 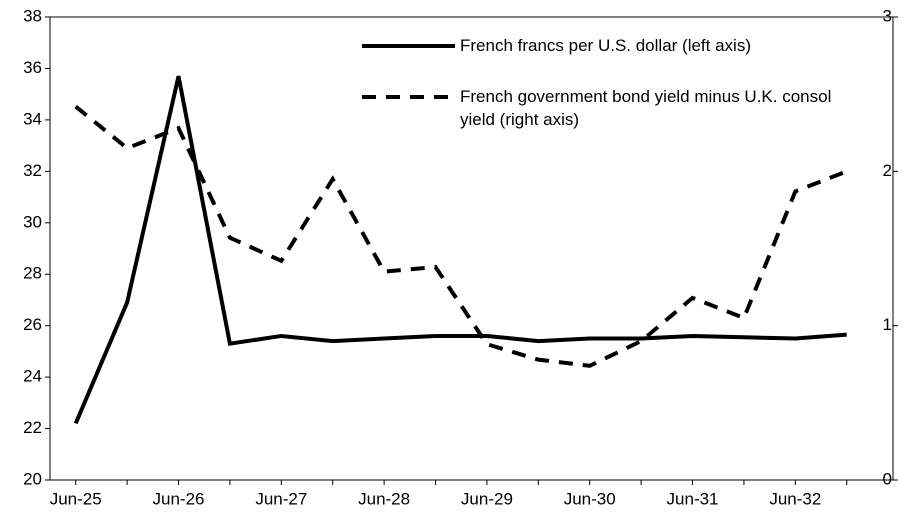 I want to click on x-tick-label: Jun-32, so click(x=795, y=498).